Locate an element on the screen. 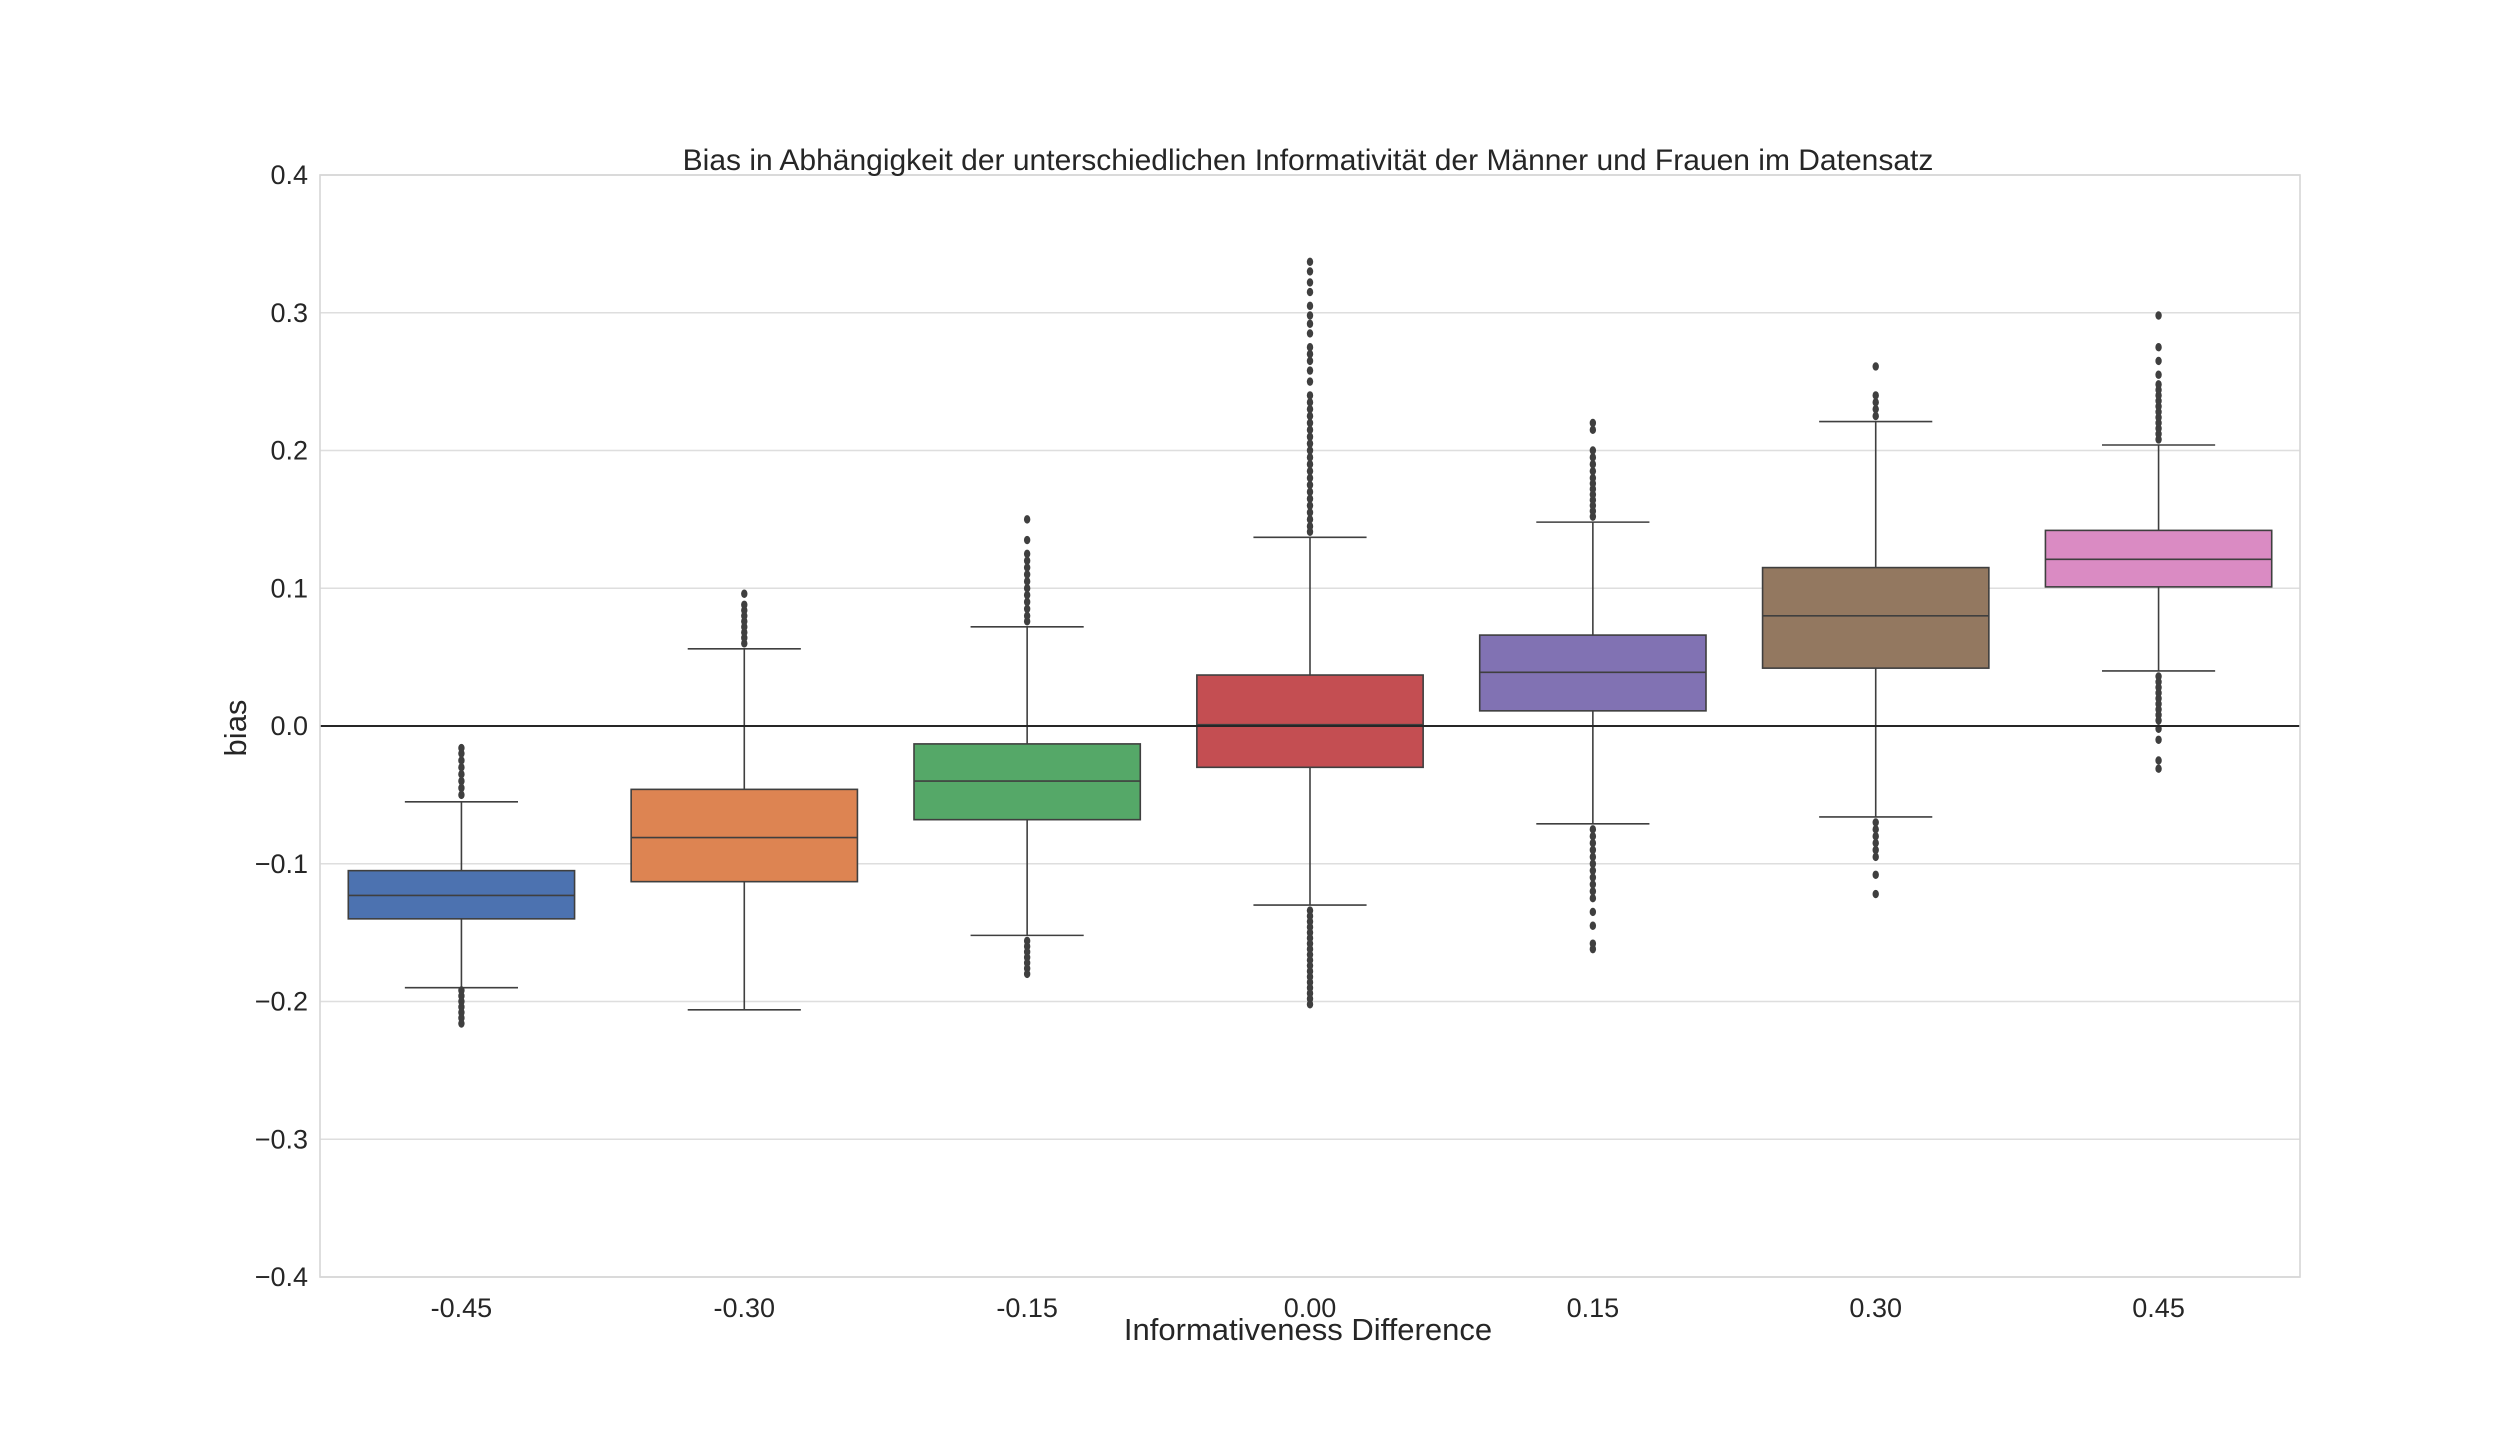 Image resolution: width=2520 pixels, height=1440 pixels. y-tick-label: 0.3 is located at coordinates (289, 313).